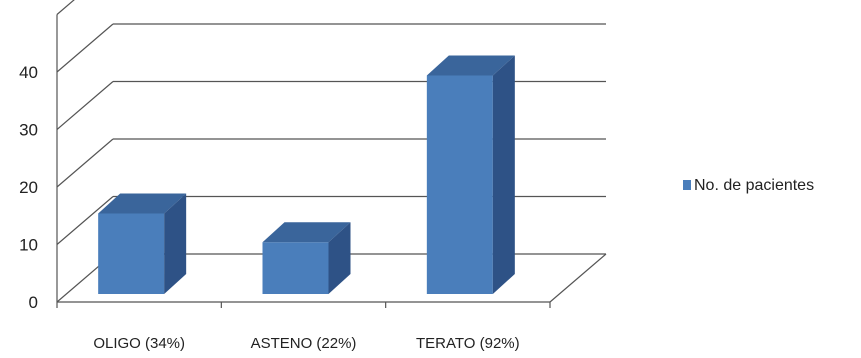  What do you see at coordinates (139, 343) in the screenshot?
I see `x-category-label: OLIGO (34%)` at bounding box center [139, 343].